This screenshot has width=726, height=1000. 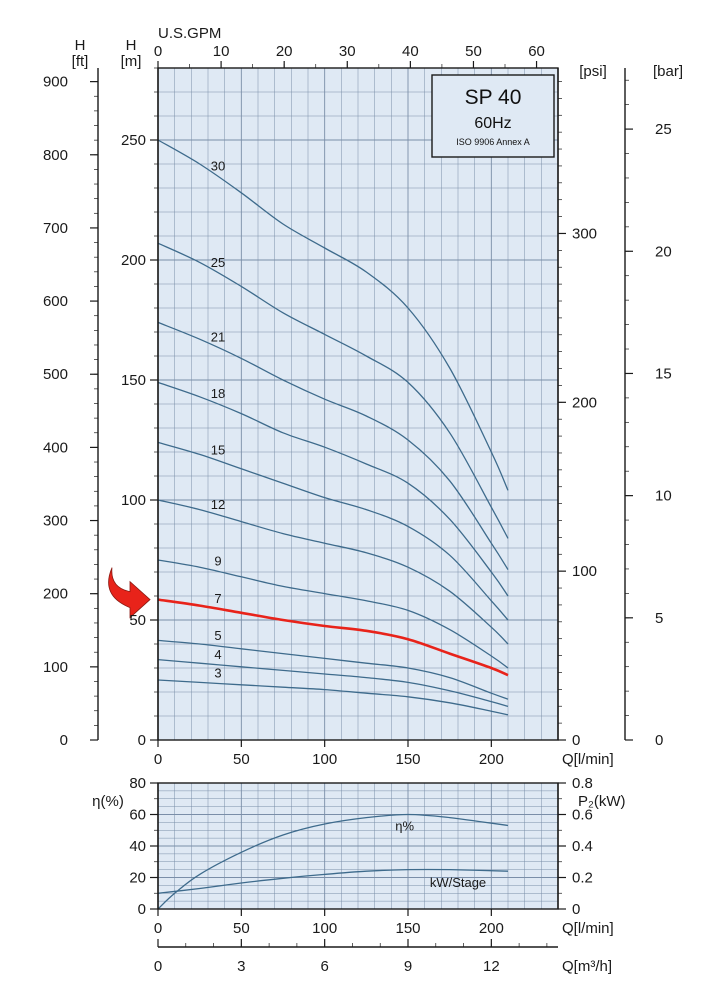 I want to click on psi-axis-unit: [psi], so click(x=593, y=71).